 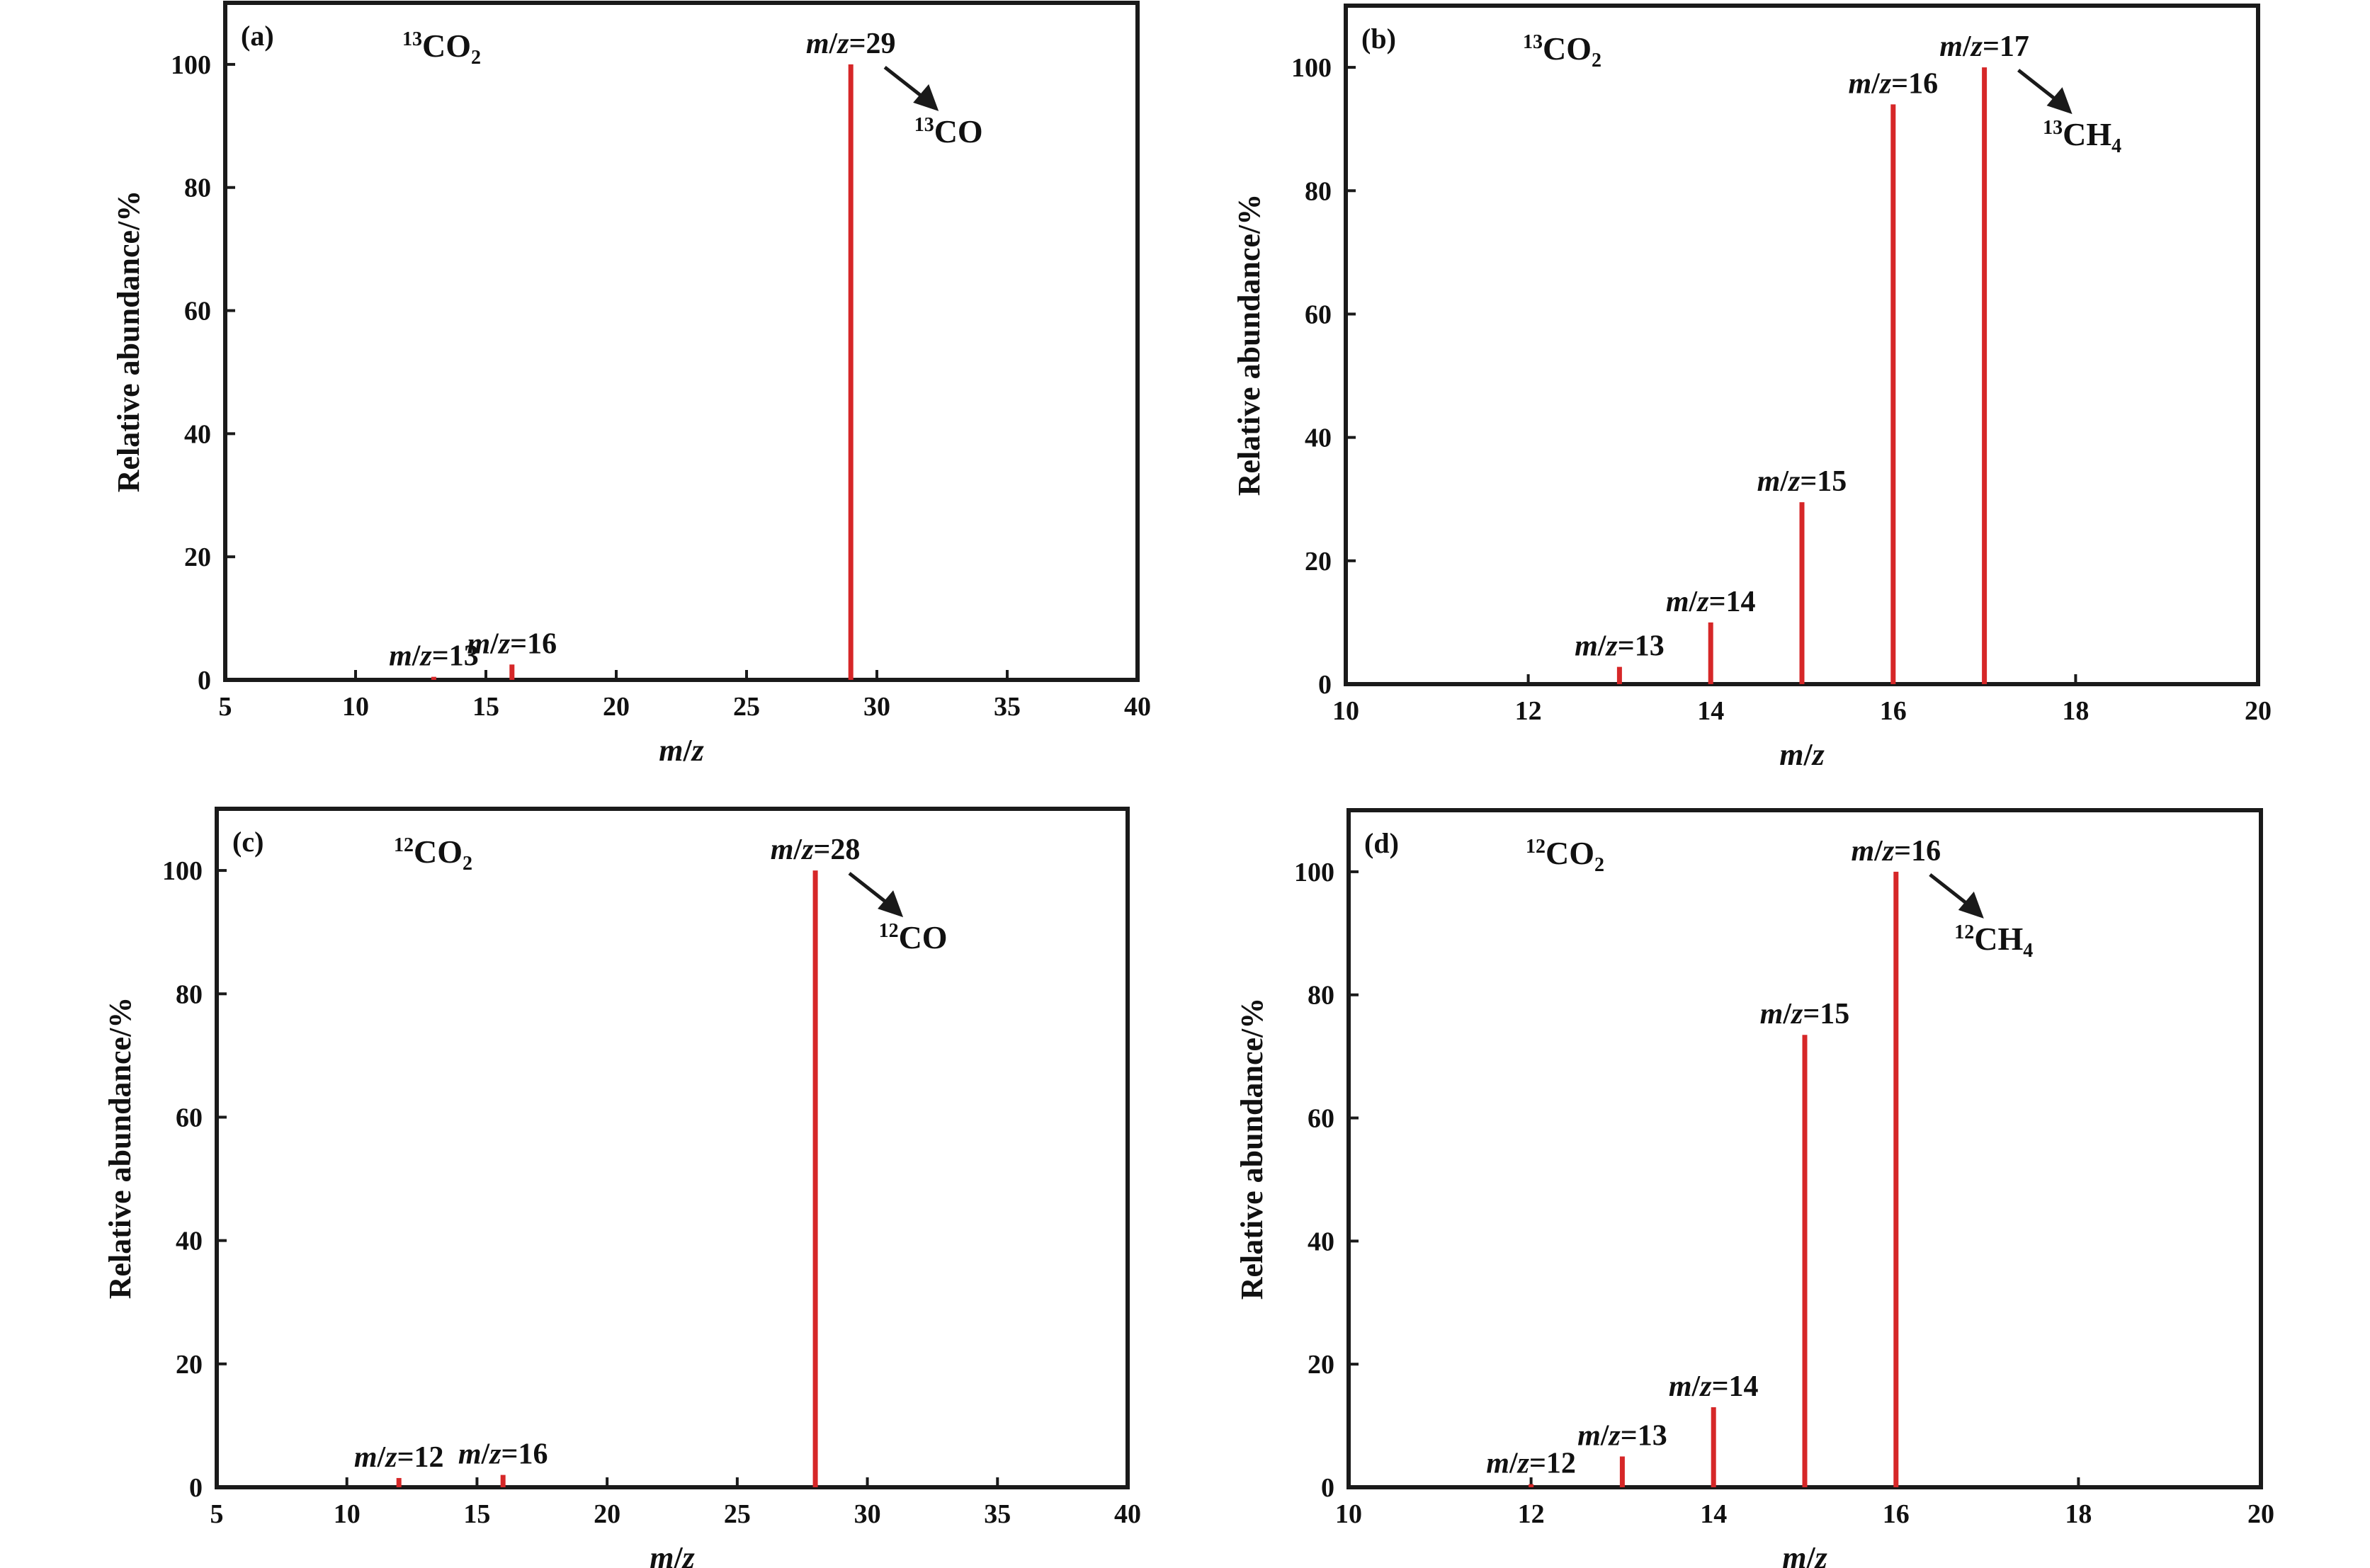 What do you see at coordinates (485, 707) in the screenshot?
I see `x-tick-label: 15` at bounding box center [485, 707].